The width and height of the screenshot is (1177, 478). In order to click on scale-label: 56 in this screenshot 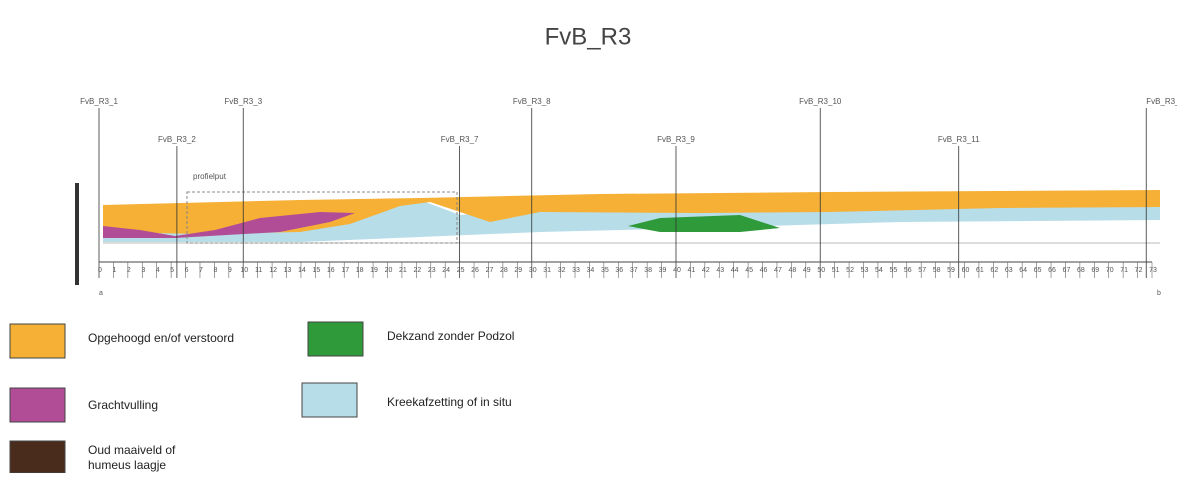, I will do `click(908, 270)`.